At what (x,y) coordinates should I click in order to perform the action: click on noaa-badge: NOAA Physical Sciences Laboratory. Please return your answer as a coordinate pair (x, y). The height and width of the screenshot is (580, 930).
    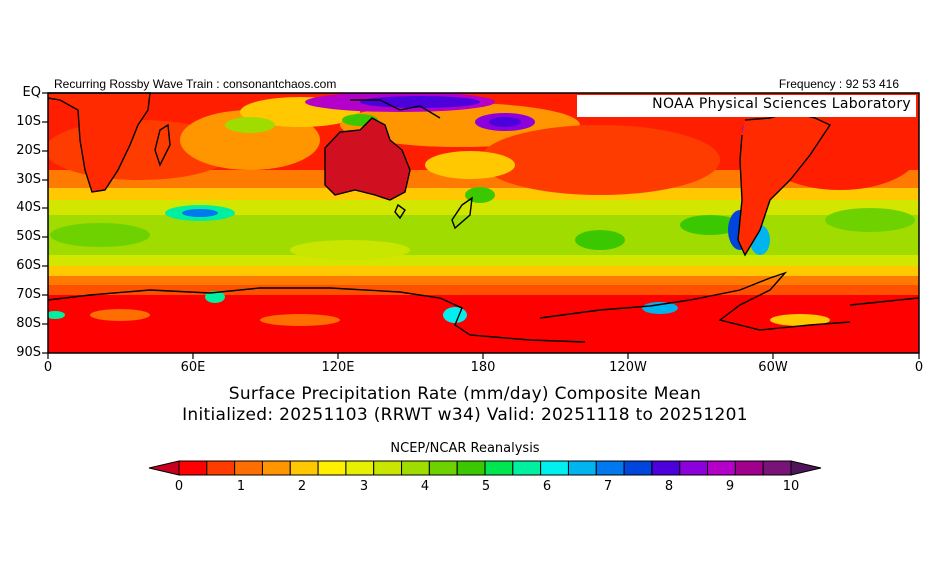
    Looking at the image, I should click on (746, 106).